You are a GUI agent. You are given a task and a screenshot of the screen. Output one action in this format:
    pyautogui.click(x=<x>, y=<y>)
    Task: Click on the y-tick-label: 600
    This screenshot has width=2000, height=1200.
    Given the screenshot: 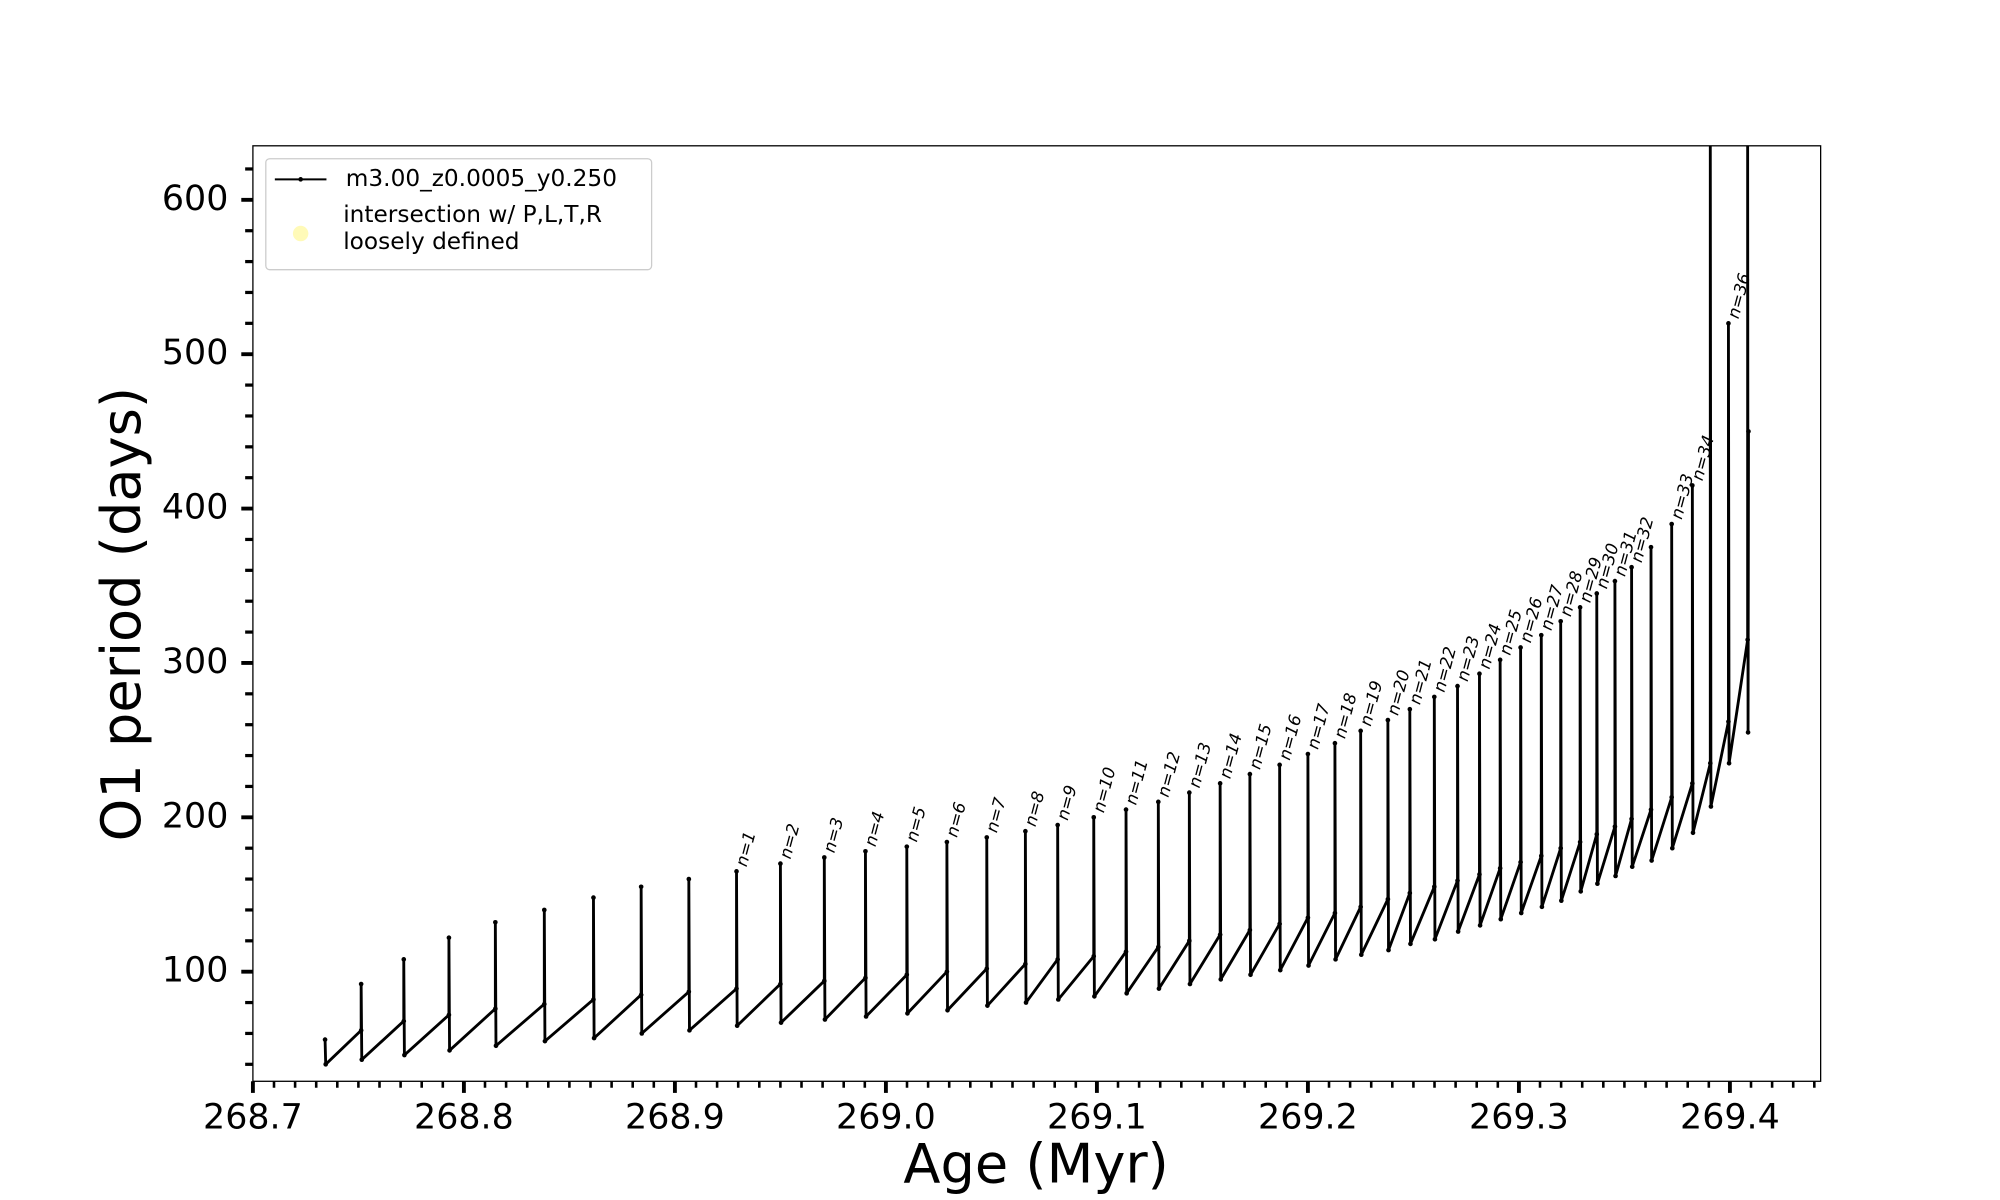 What is the action you would take?
    pyautogui.click(x=195, y=199)
    